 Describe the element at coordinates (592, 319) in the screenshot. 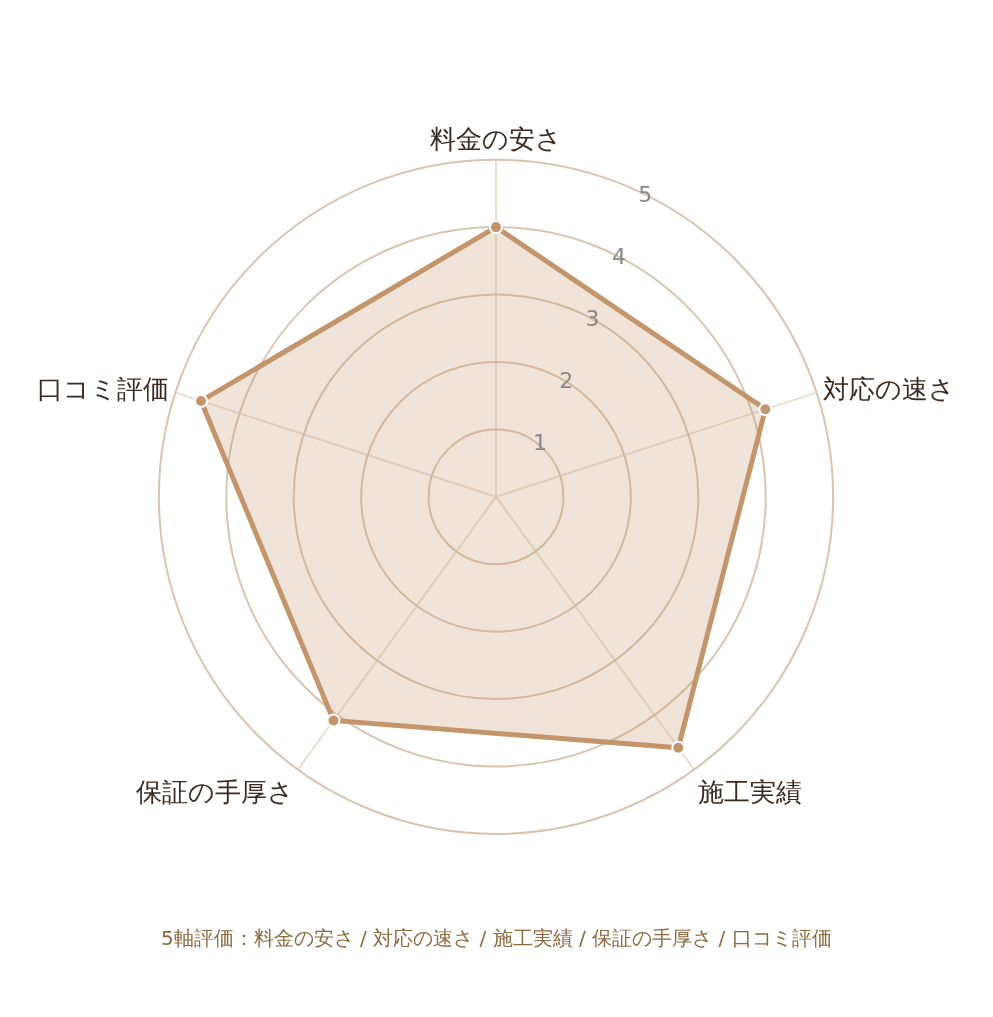

I see `y-tick-label: 3` at that location.